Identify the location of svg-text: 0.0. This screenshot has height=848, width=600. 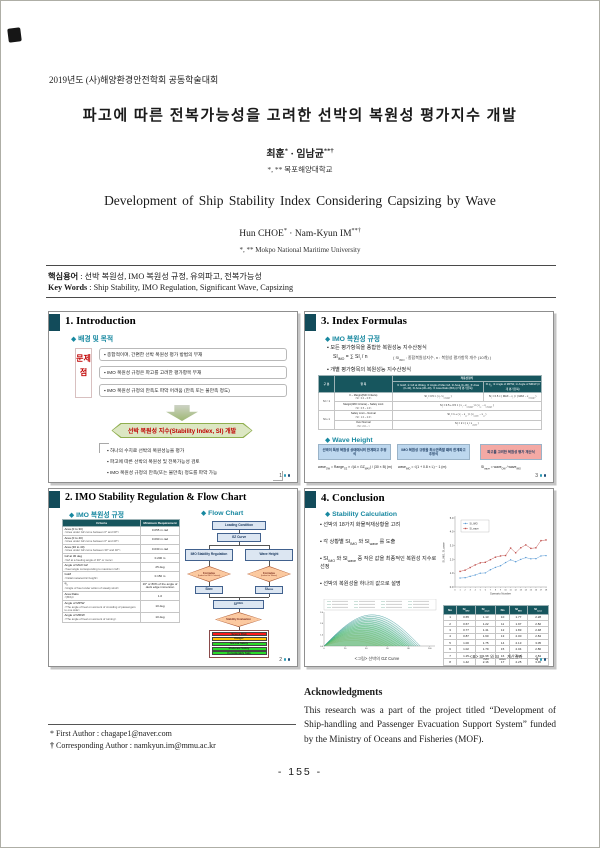
(322, 647).